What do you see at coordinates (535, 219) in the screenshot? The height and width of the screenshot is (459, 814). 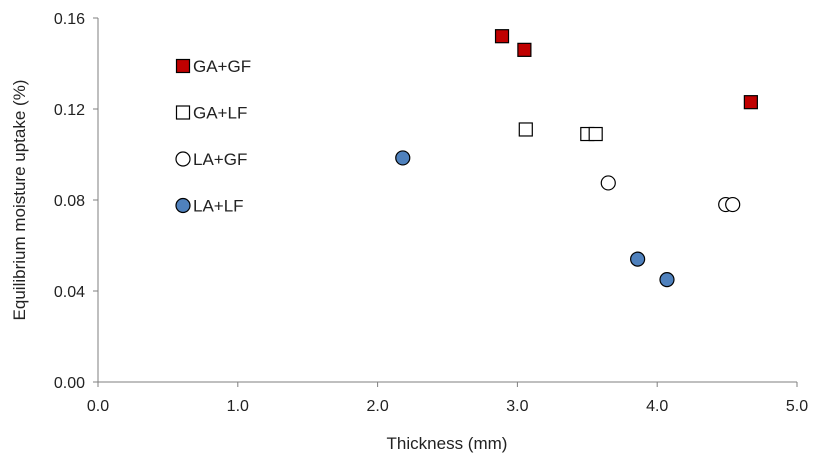 I see `series-la-lf` at bounding box center [535, 219].